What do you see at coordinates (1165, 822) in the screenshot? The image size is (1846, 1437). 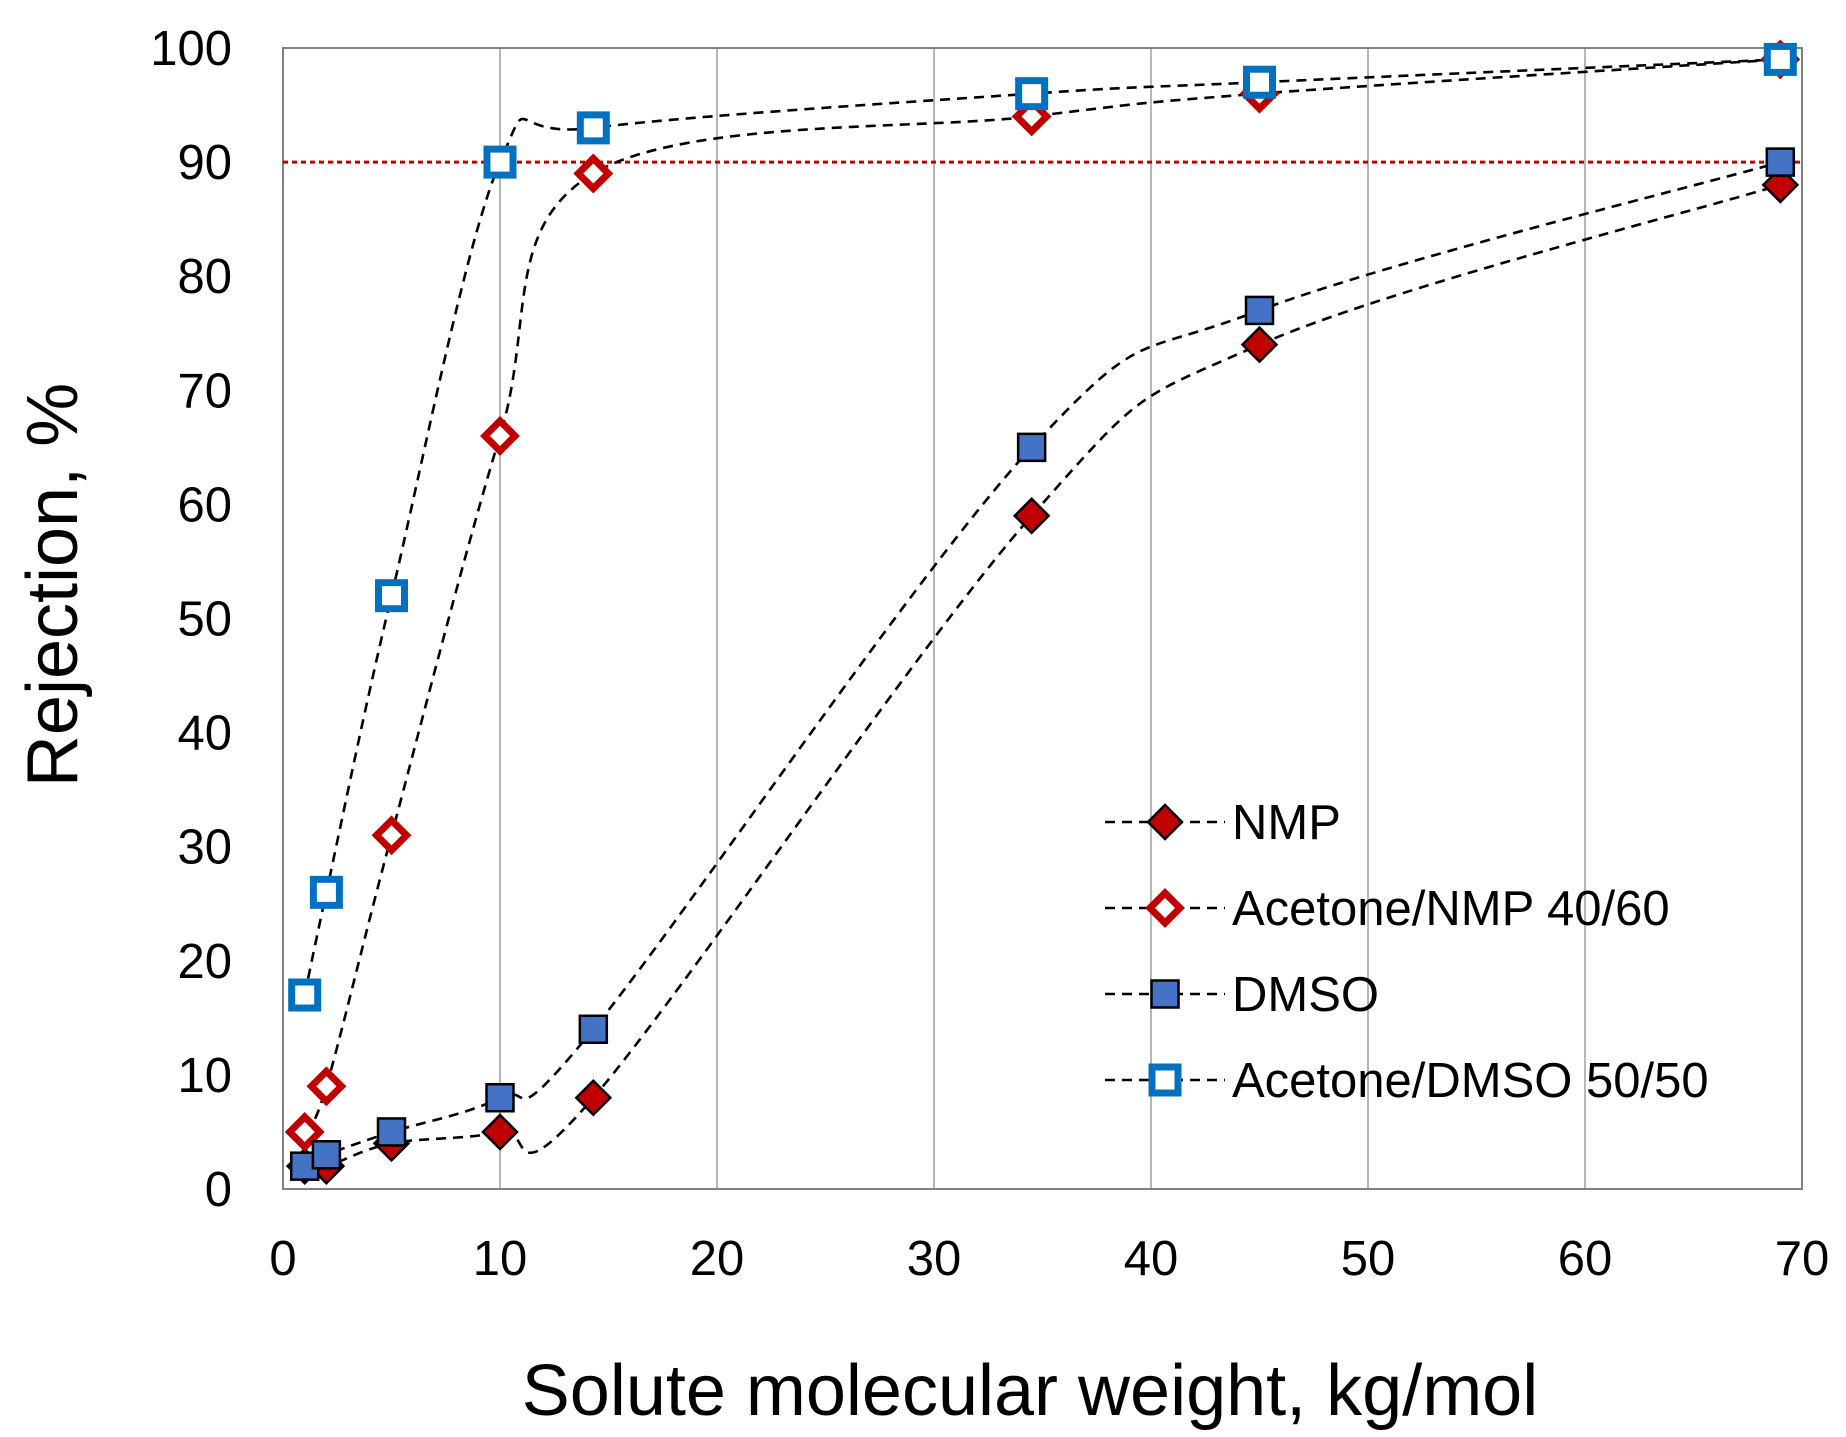 I see `legend-marker-nmp` at bounding box center [1165, 822].